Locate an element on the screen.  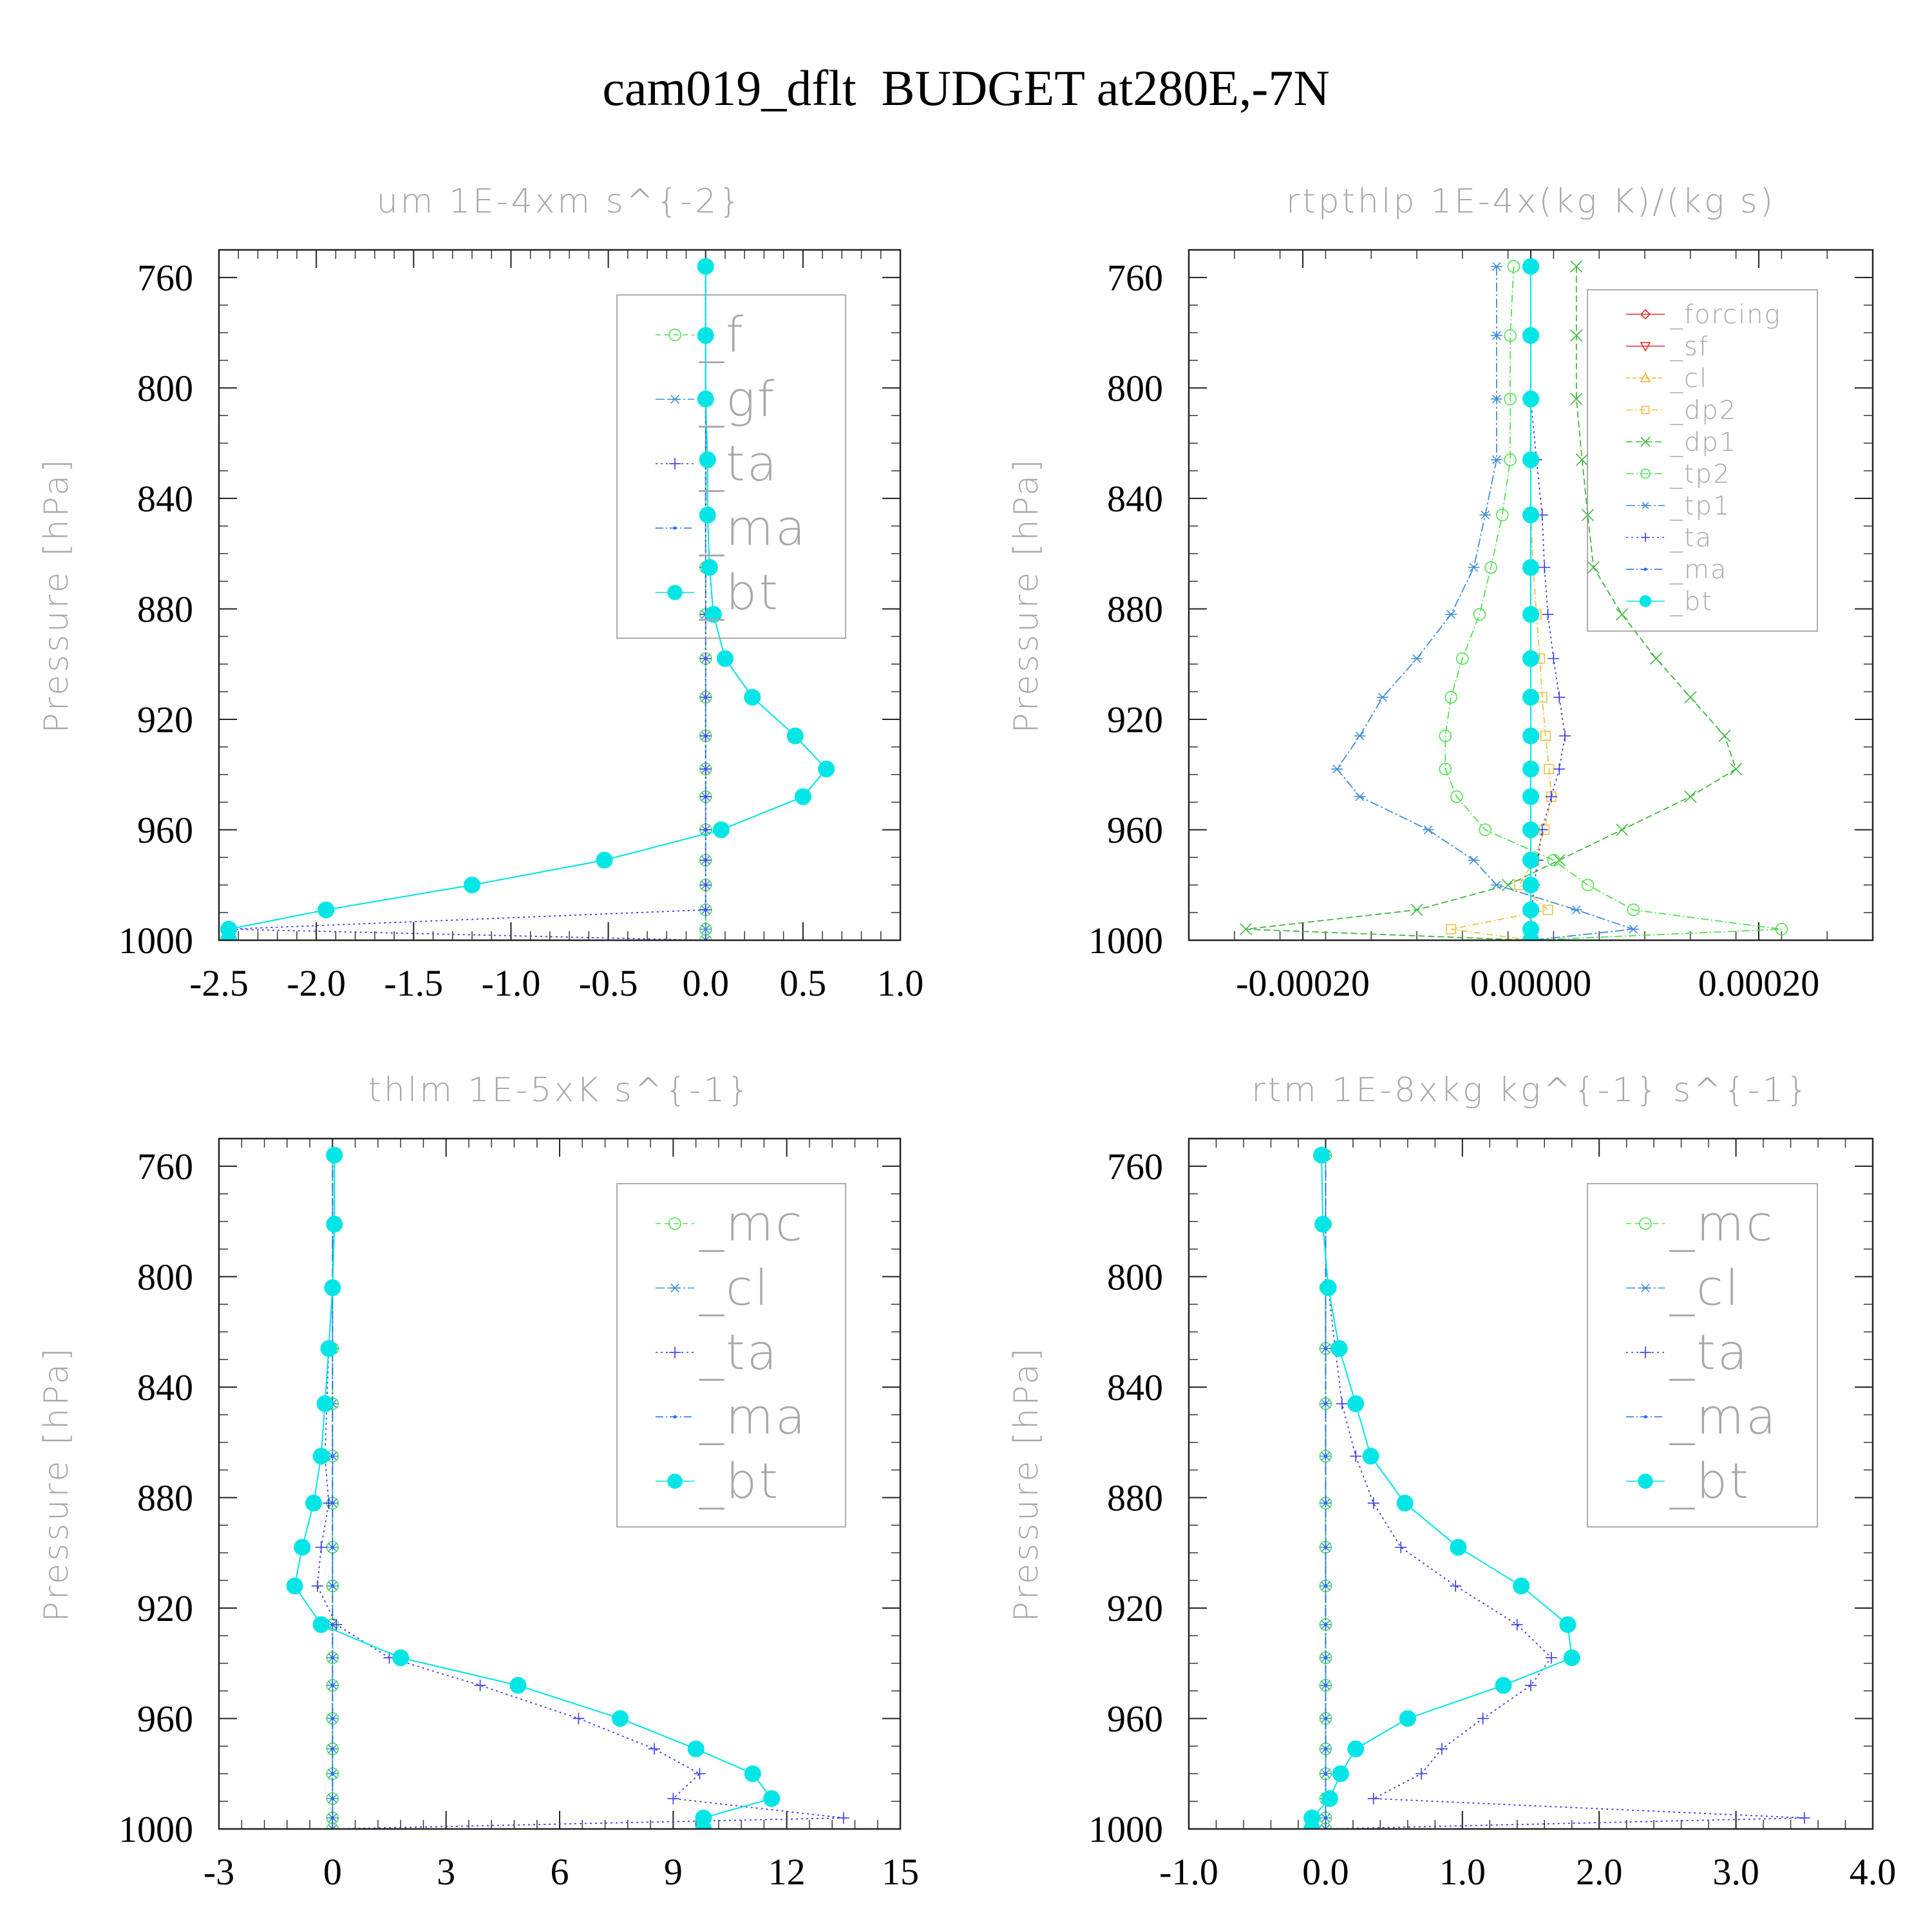
legend-label: _f is located at coordinates (722, 334).